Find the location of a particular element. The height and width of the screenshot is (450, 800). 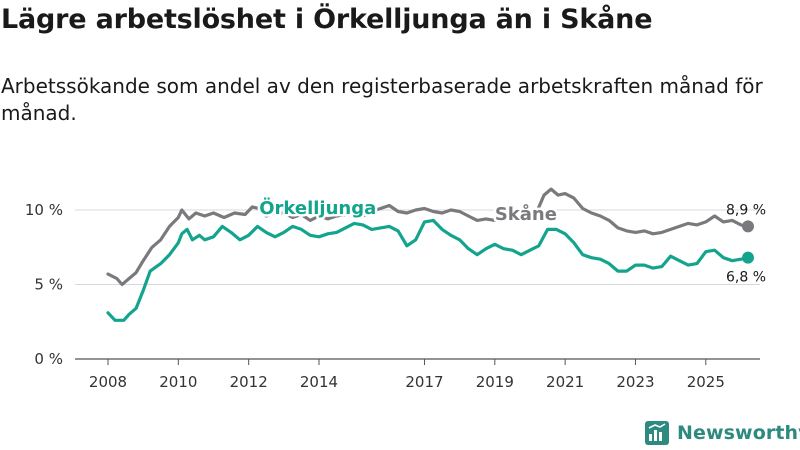

brand-name: Newsworthy is located at coordinates (738, 433).